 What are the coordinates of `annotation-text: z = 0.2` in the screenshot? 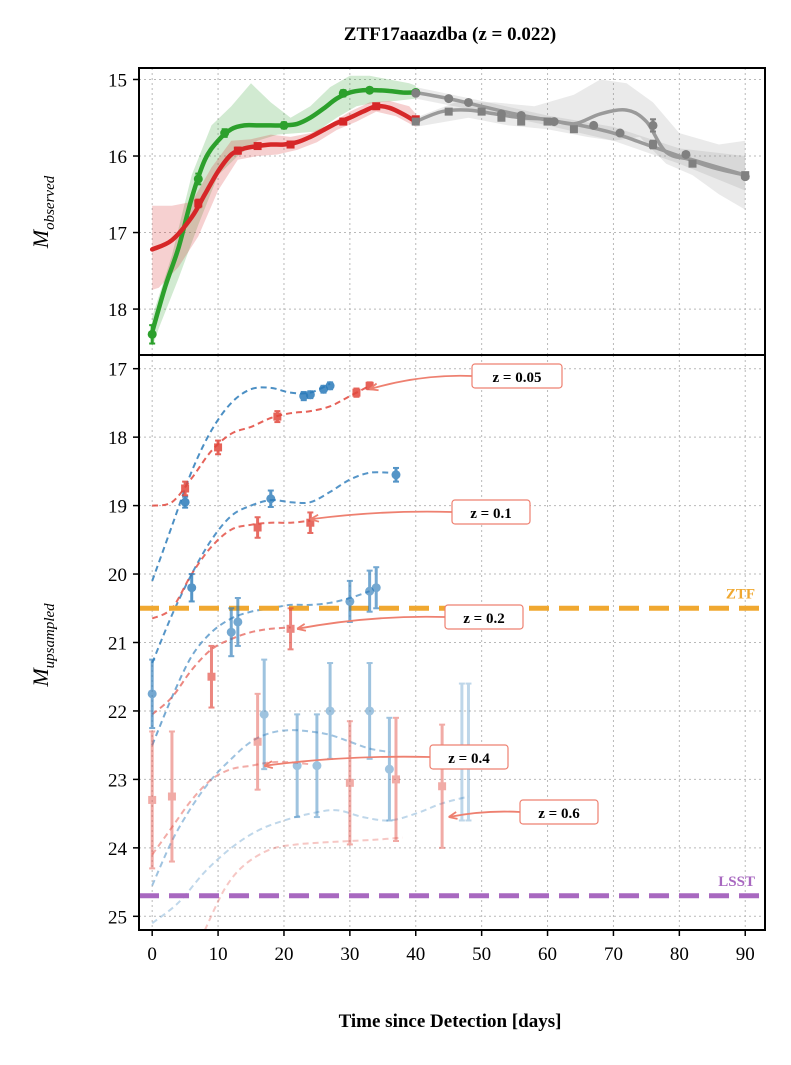 It's located at (483, 619).